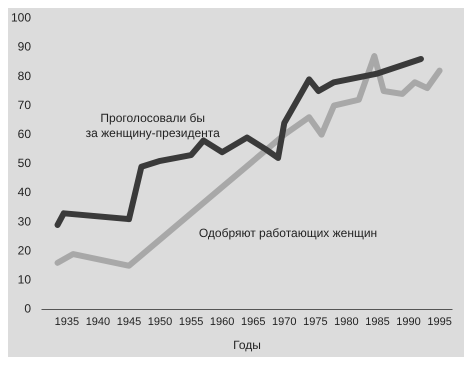 This screenshot has width=472, height=365. What do you see at coordinates (408, 322) in the screenshot?
I see `x-tick-label: 1990` at bounding box center [408, 322].